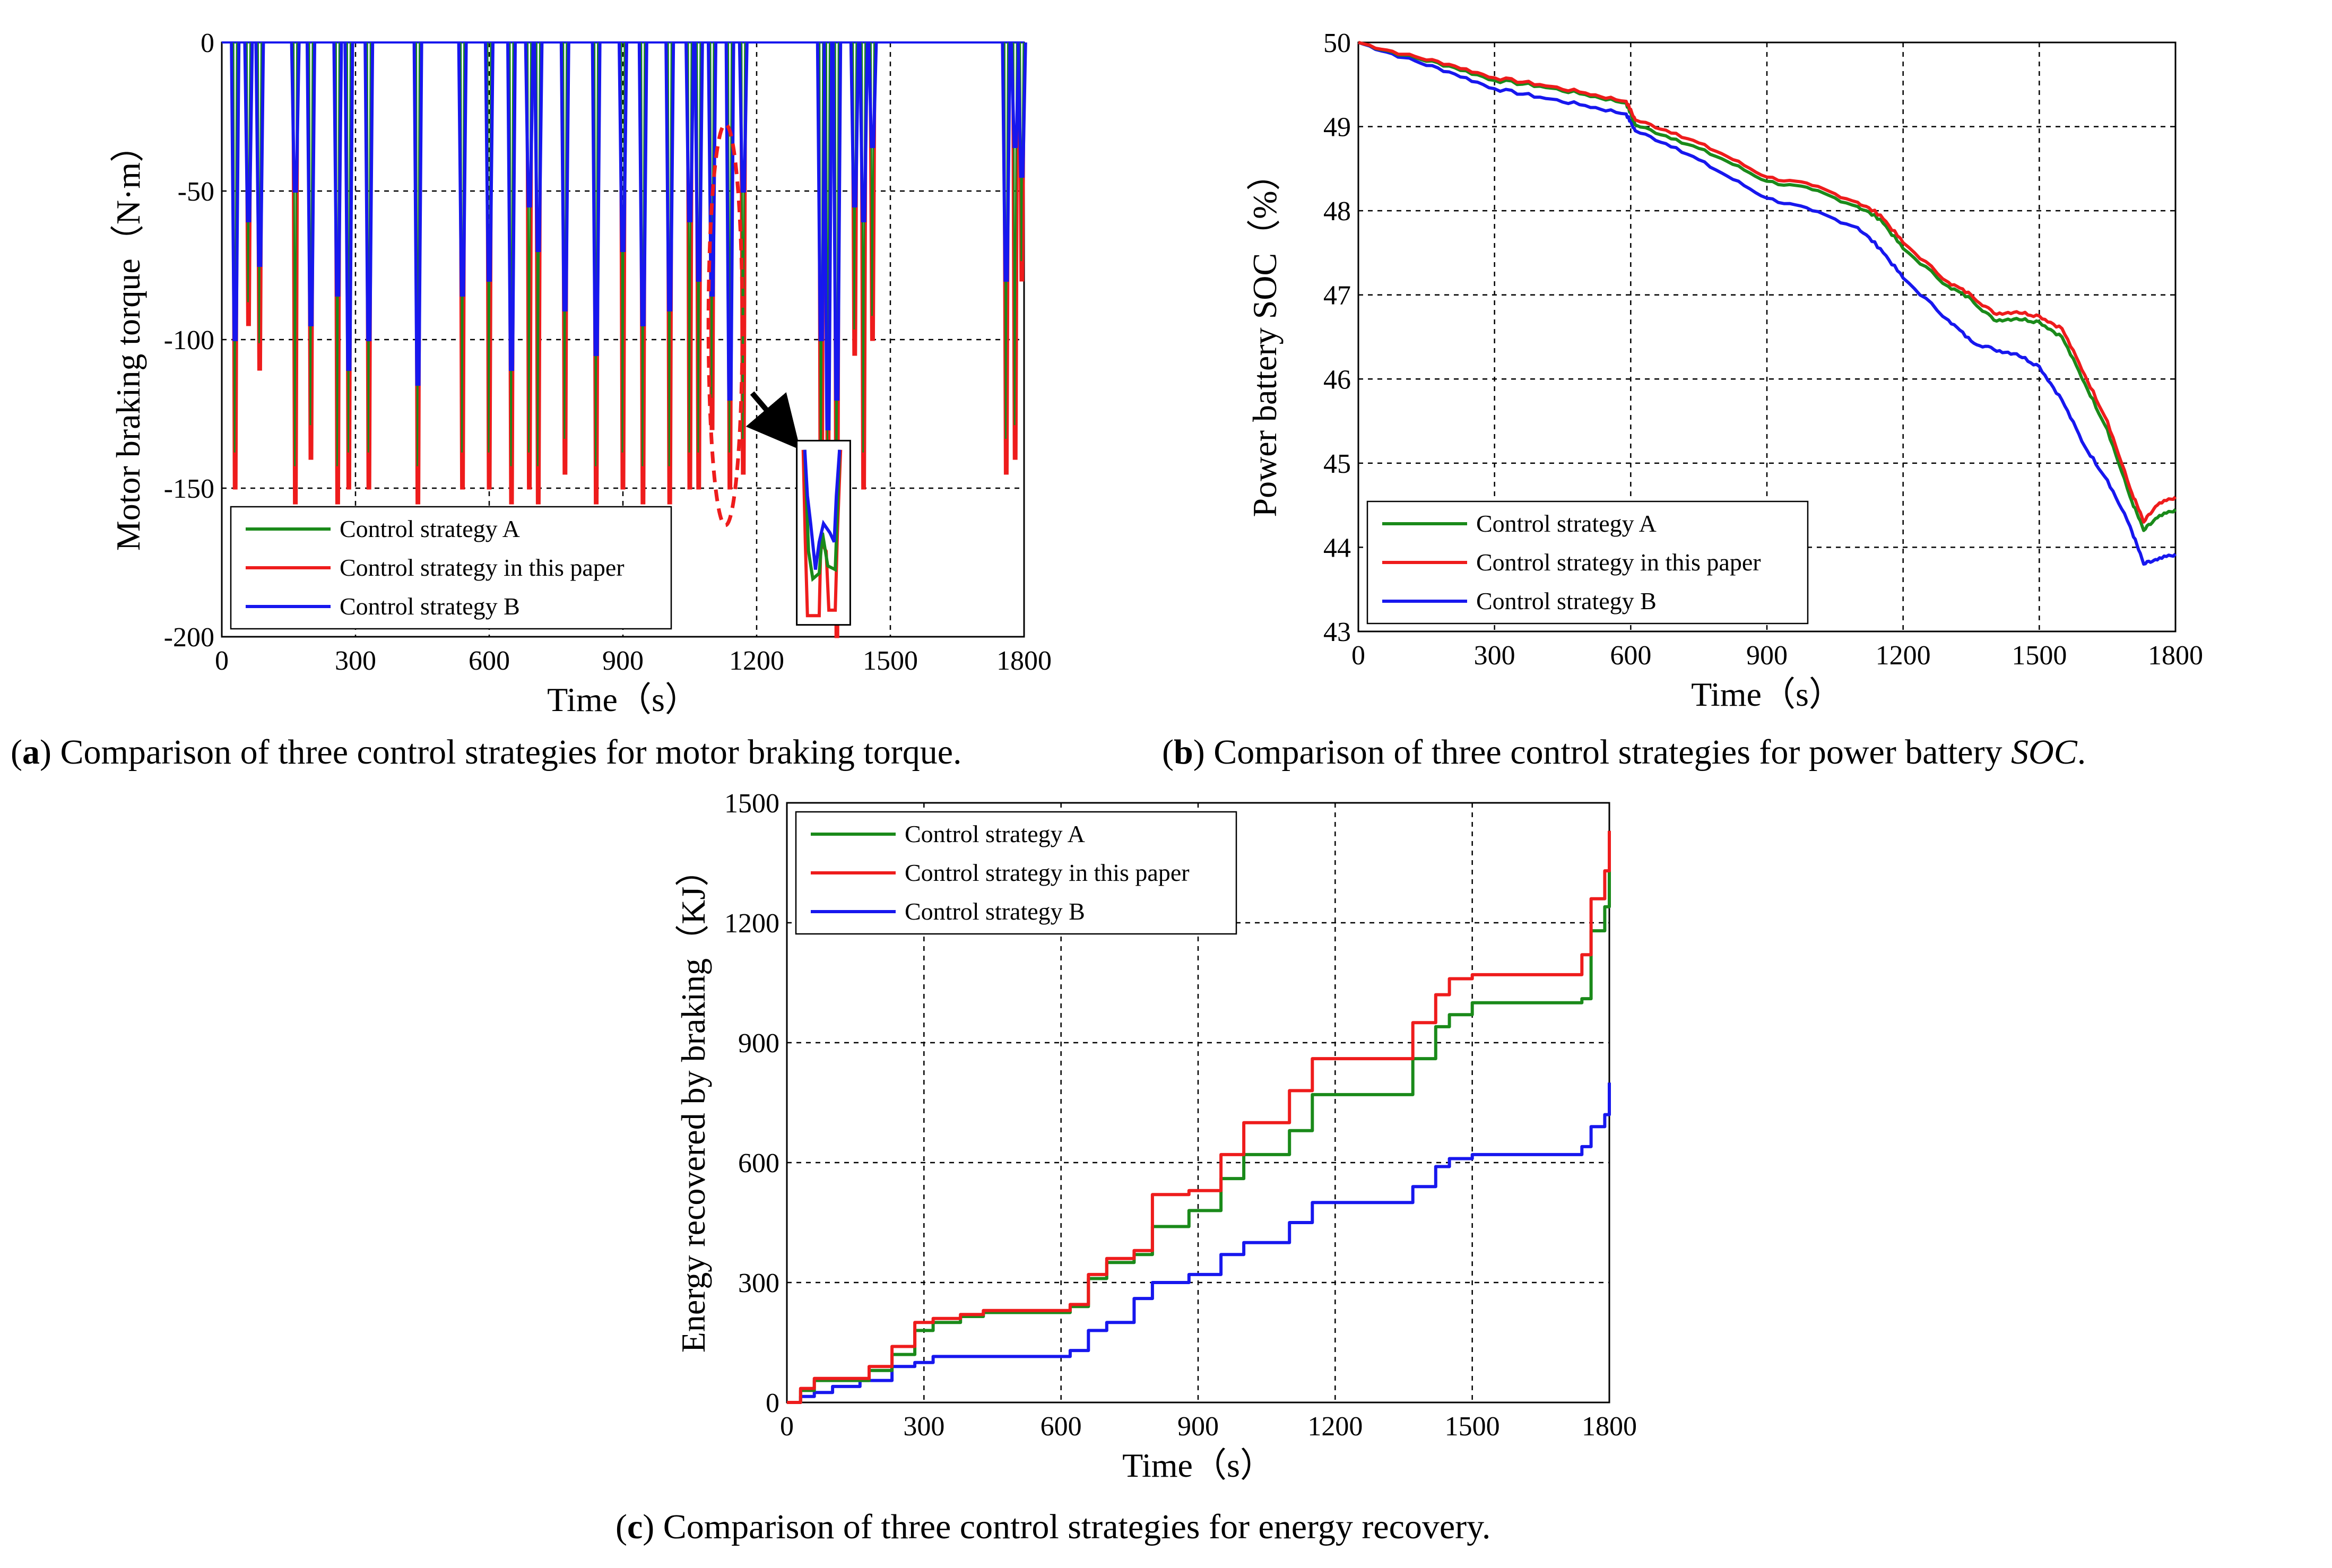  What do you see at coordinates (751, 923) in the screenshot?
I see `y-tick-label: 1200` at bounding box center [751, 923].